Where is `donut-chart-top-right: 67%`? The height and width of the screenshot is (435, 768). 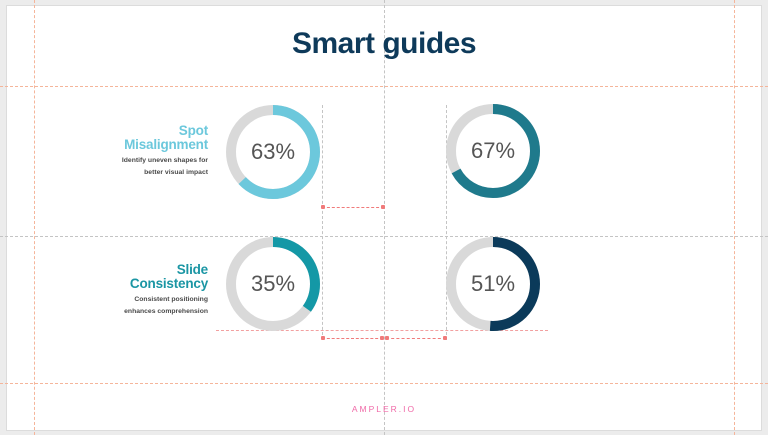
donut-chart-top-right: 67% is located at coordinates (493, 151).